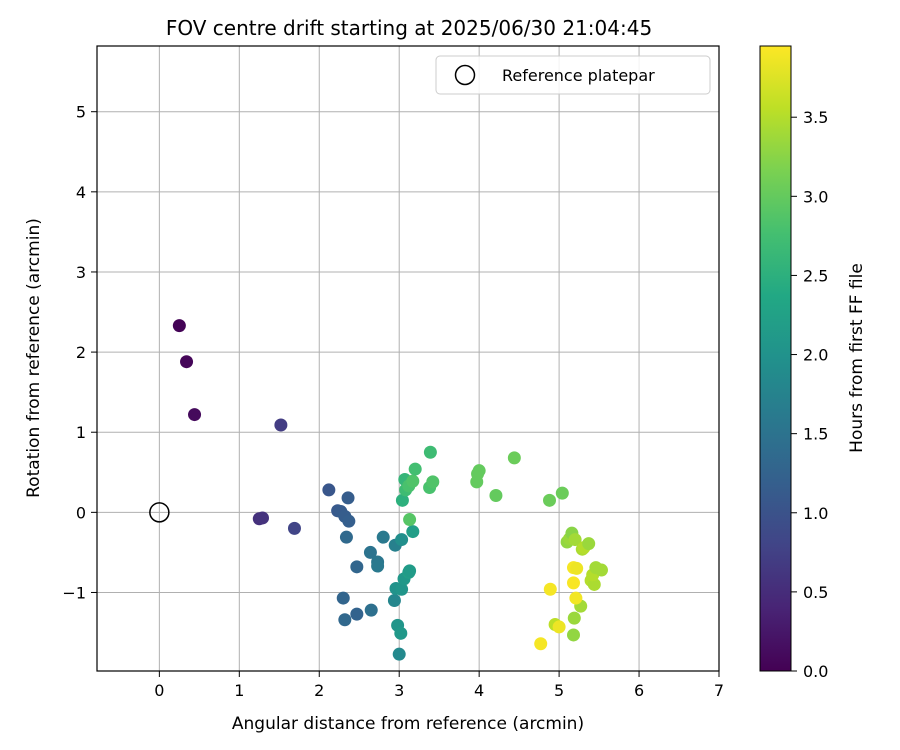 The height and width of the screenshot is (750, 900). I want to click on colorbar-tick-label: 3.0, so click(815, 196).